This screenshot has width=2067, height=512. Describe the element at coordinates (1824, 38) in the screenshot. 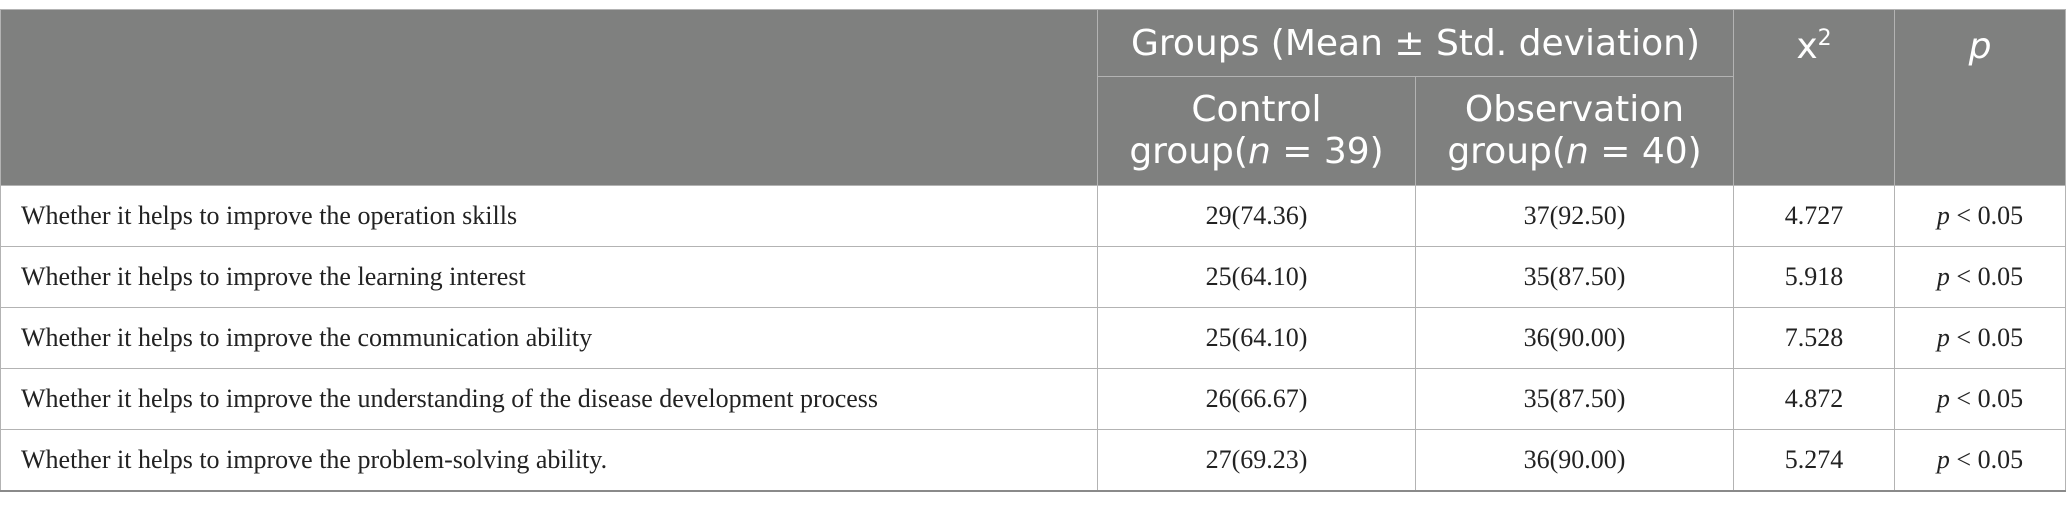

I see `chi-superscript: 2` at that location.